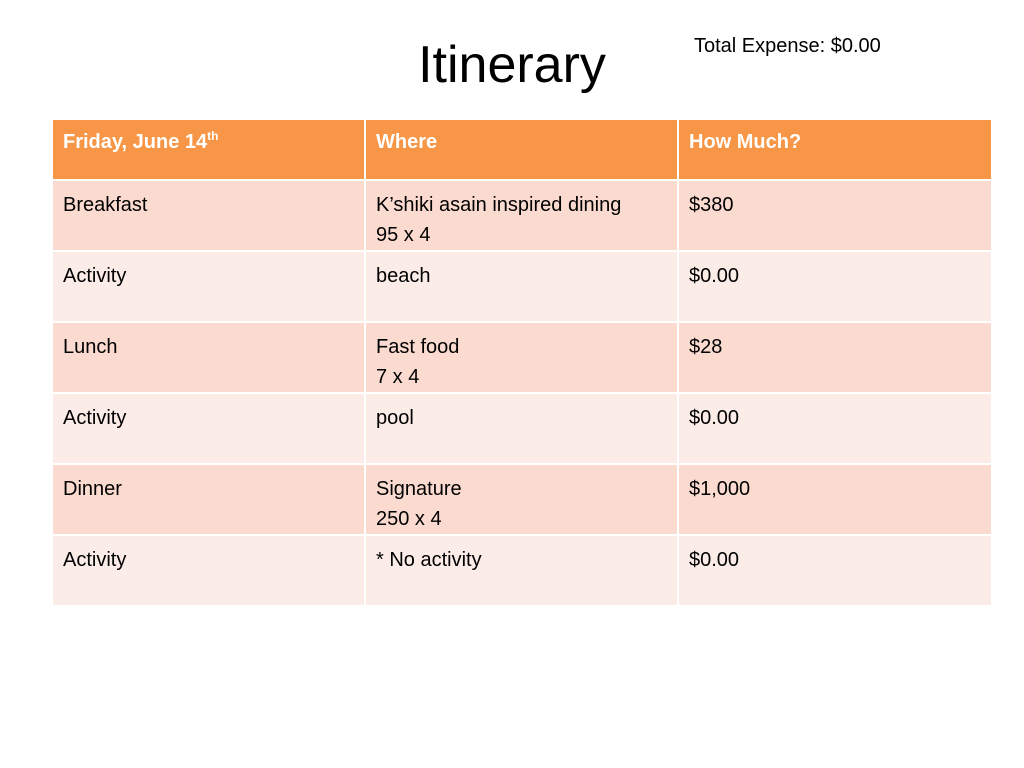 The image size is (1024, 768). What do you see at coordinates (499, 205) in the screenshot?
I see `cell-where-line: K’shiki asain inspired dining` at bounding box center [499, 205].